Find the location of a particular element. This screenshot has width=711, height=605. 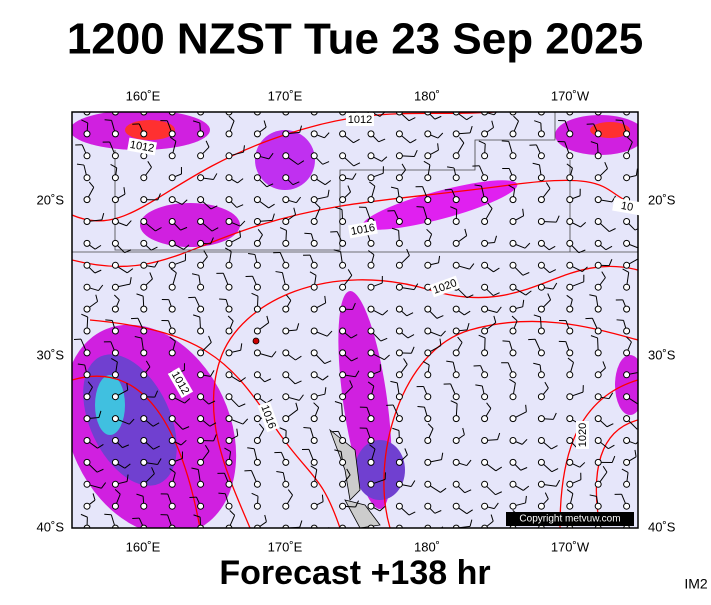

top-lon-label: 160˚E is located at coordinates (143, 95).